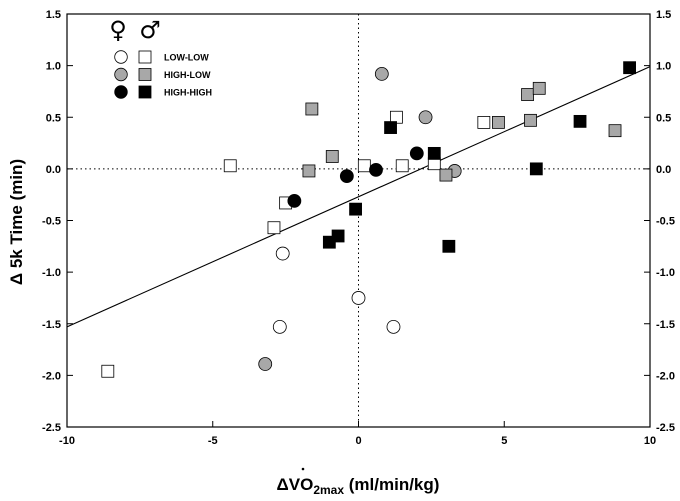 This screenshot has width=680, height=501. Describe the element at coordinates (283, 484) in the screenshot. I see `x-axis-label-prefix: Δ` at that location.